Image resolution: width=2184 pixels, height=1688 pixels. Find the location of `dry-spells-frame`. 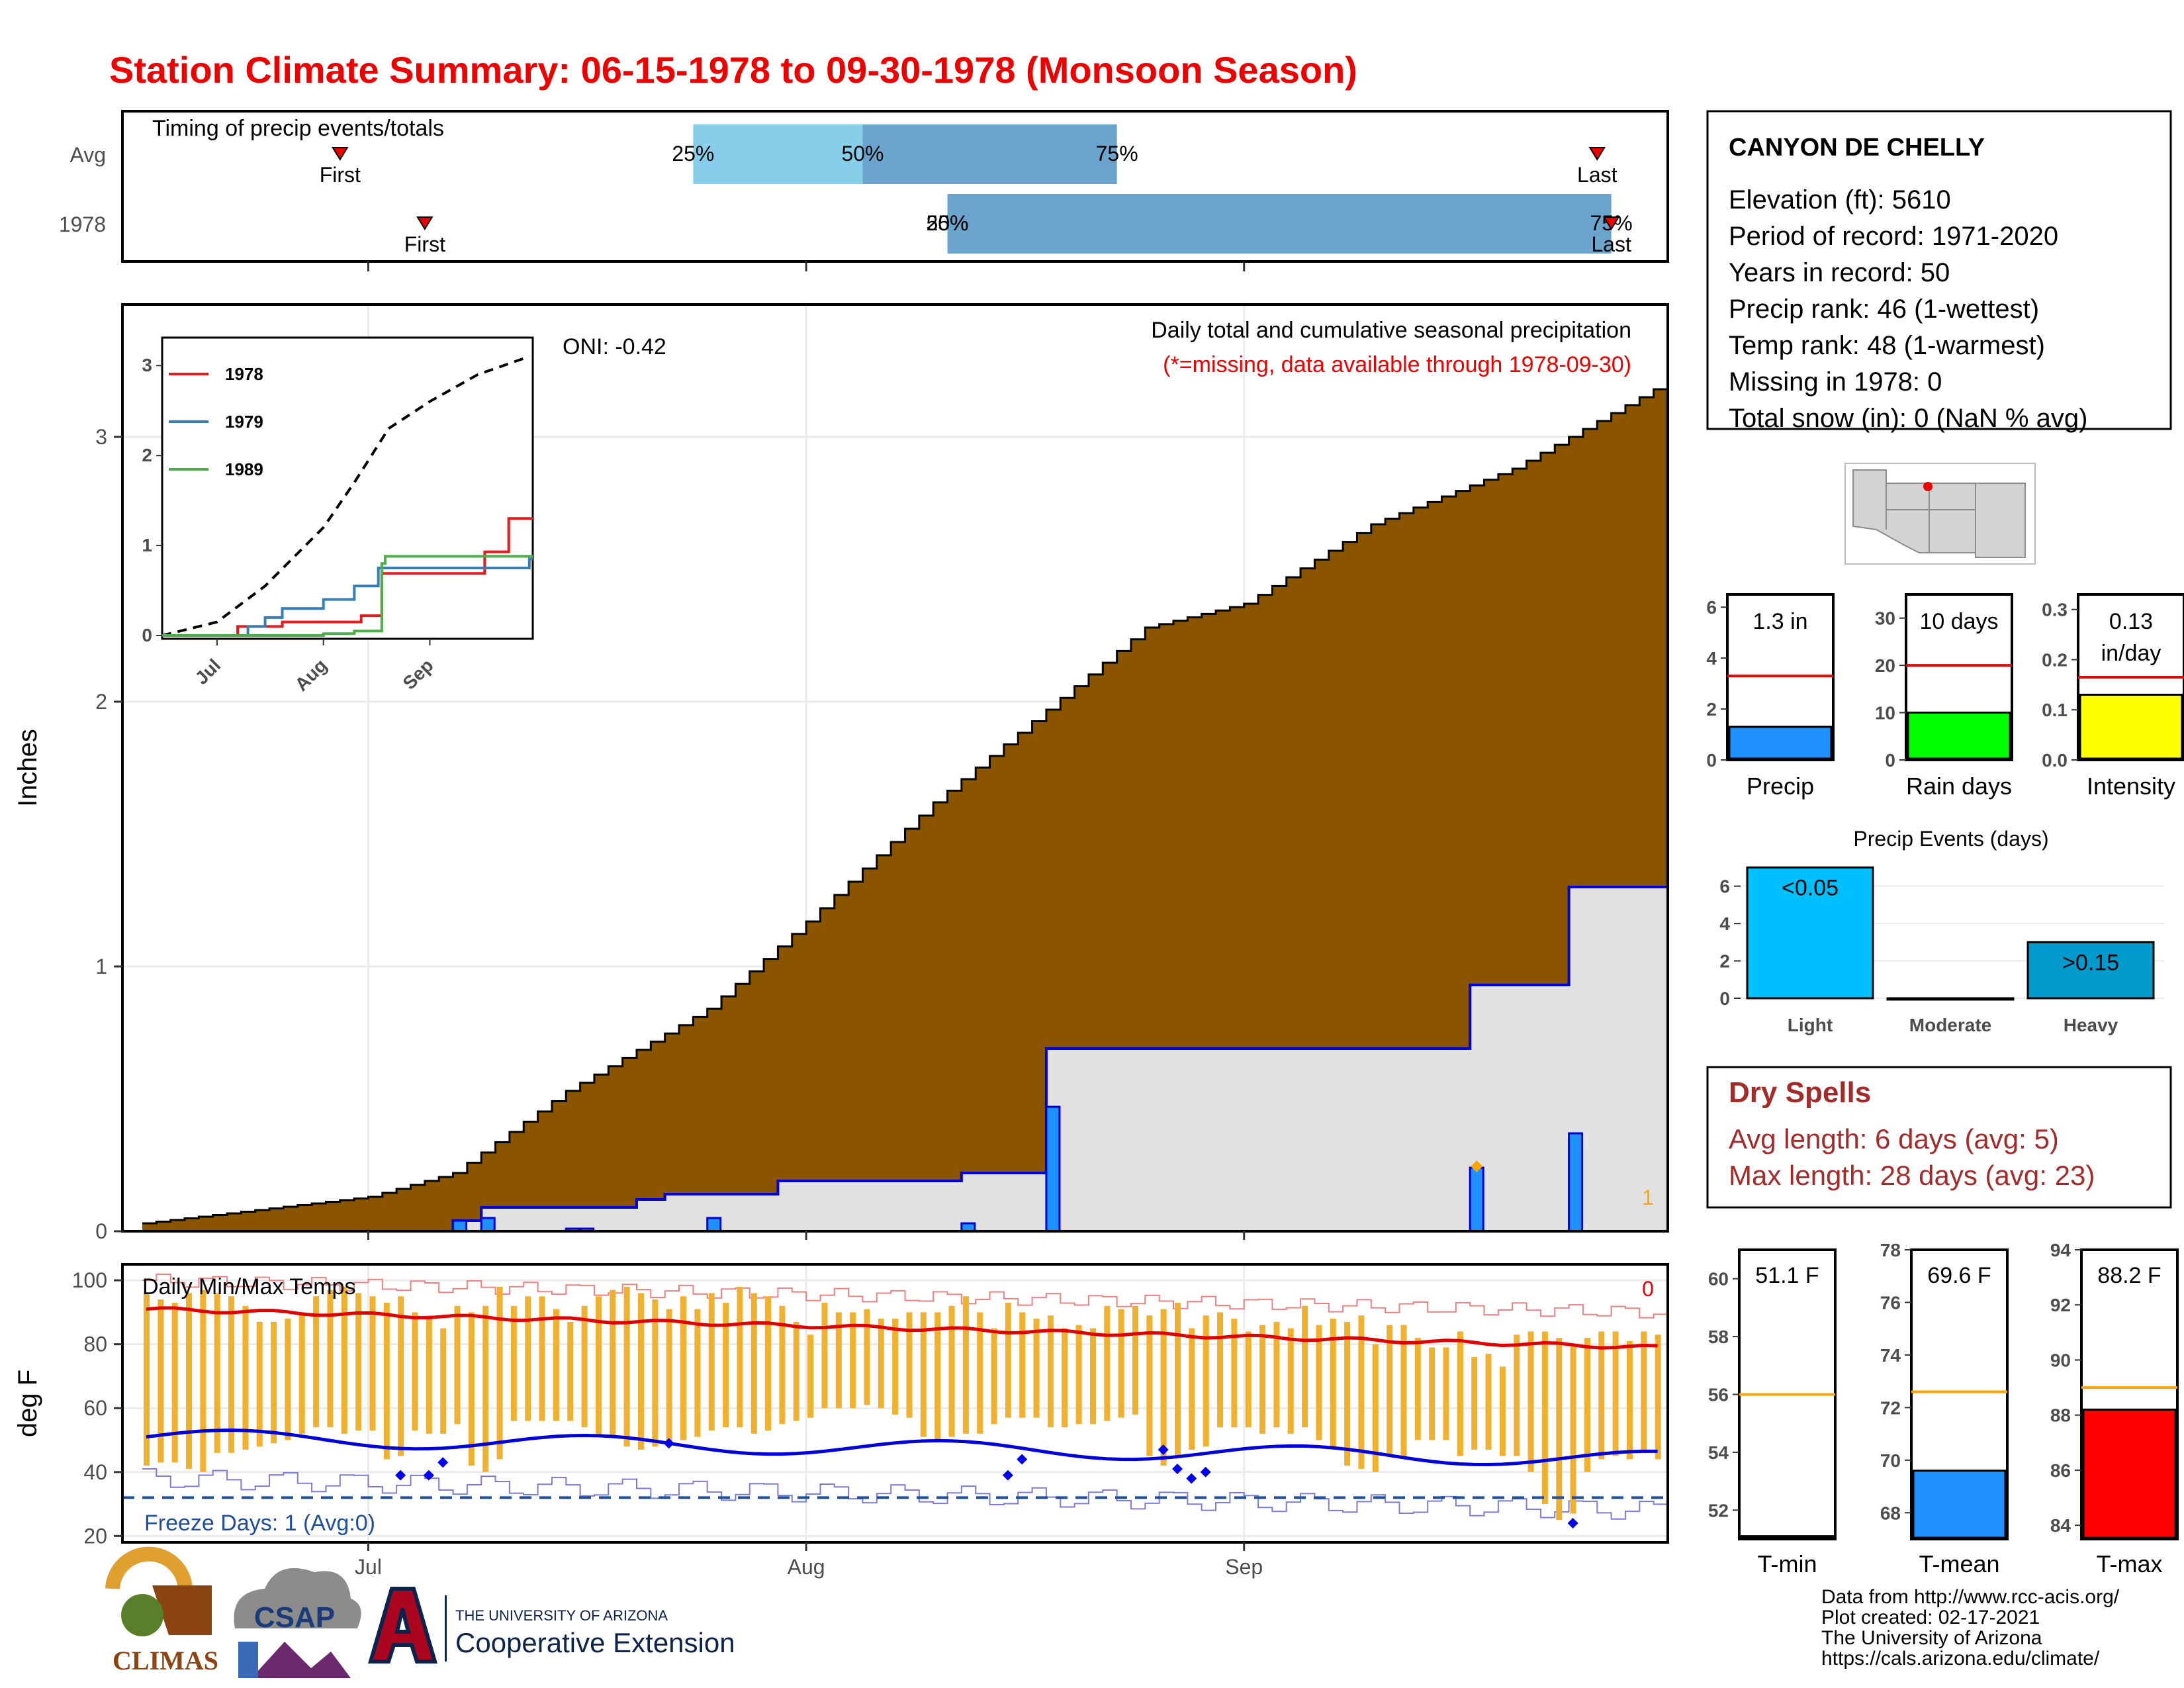

dry-spells-frame is located at coordinates (1939, 1137).